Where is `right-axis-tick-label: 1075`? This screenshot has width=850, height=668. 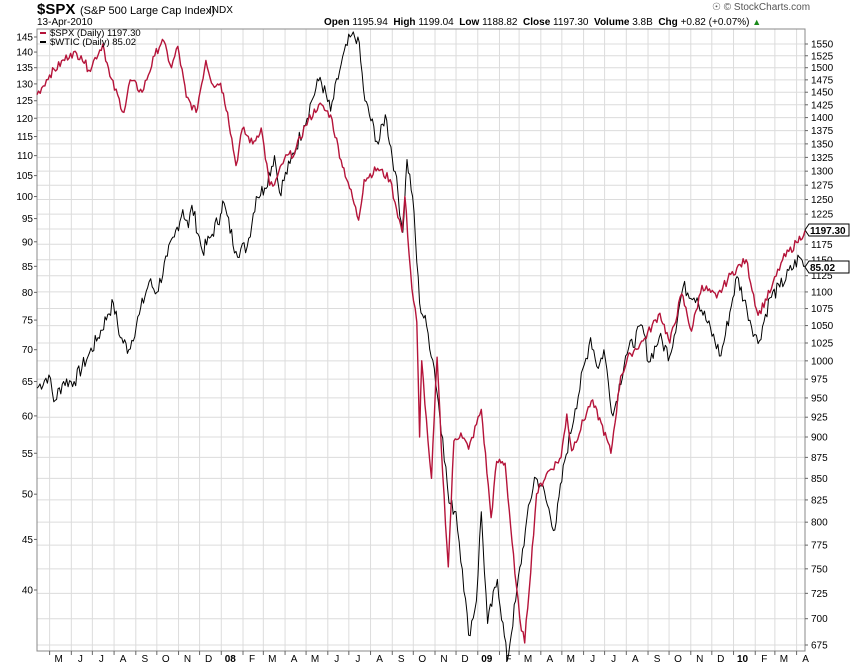 right-axis-tick-label: 1075 is located at coordinates (822, 309).